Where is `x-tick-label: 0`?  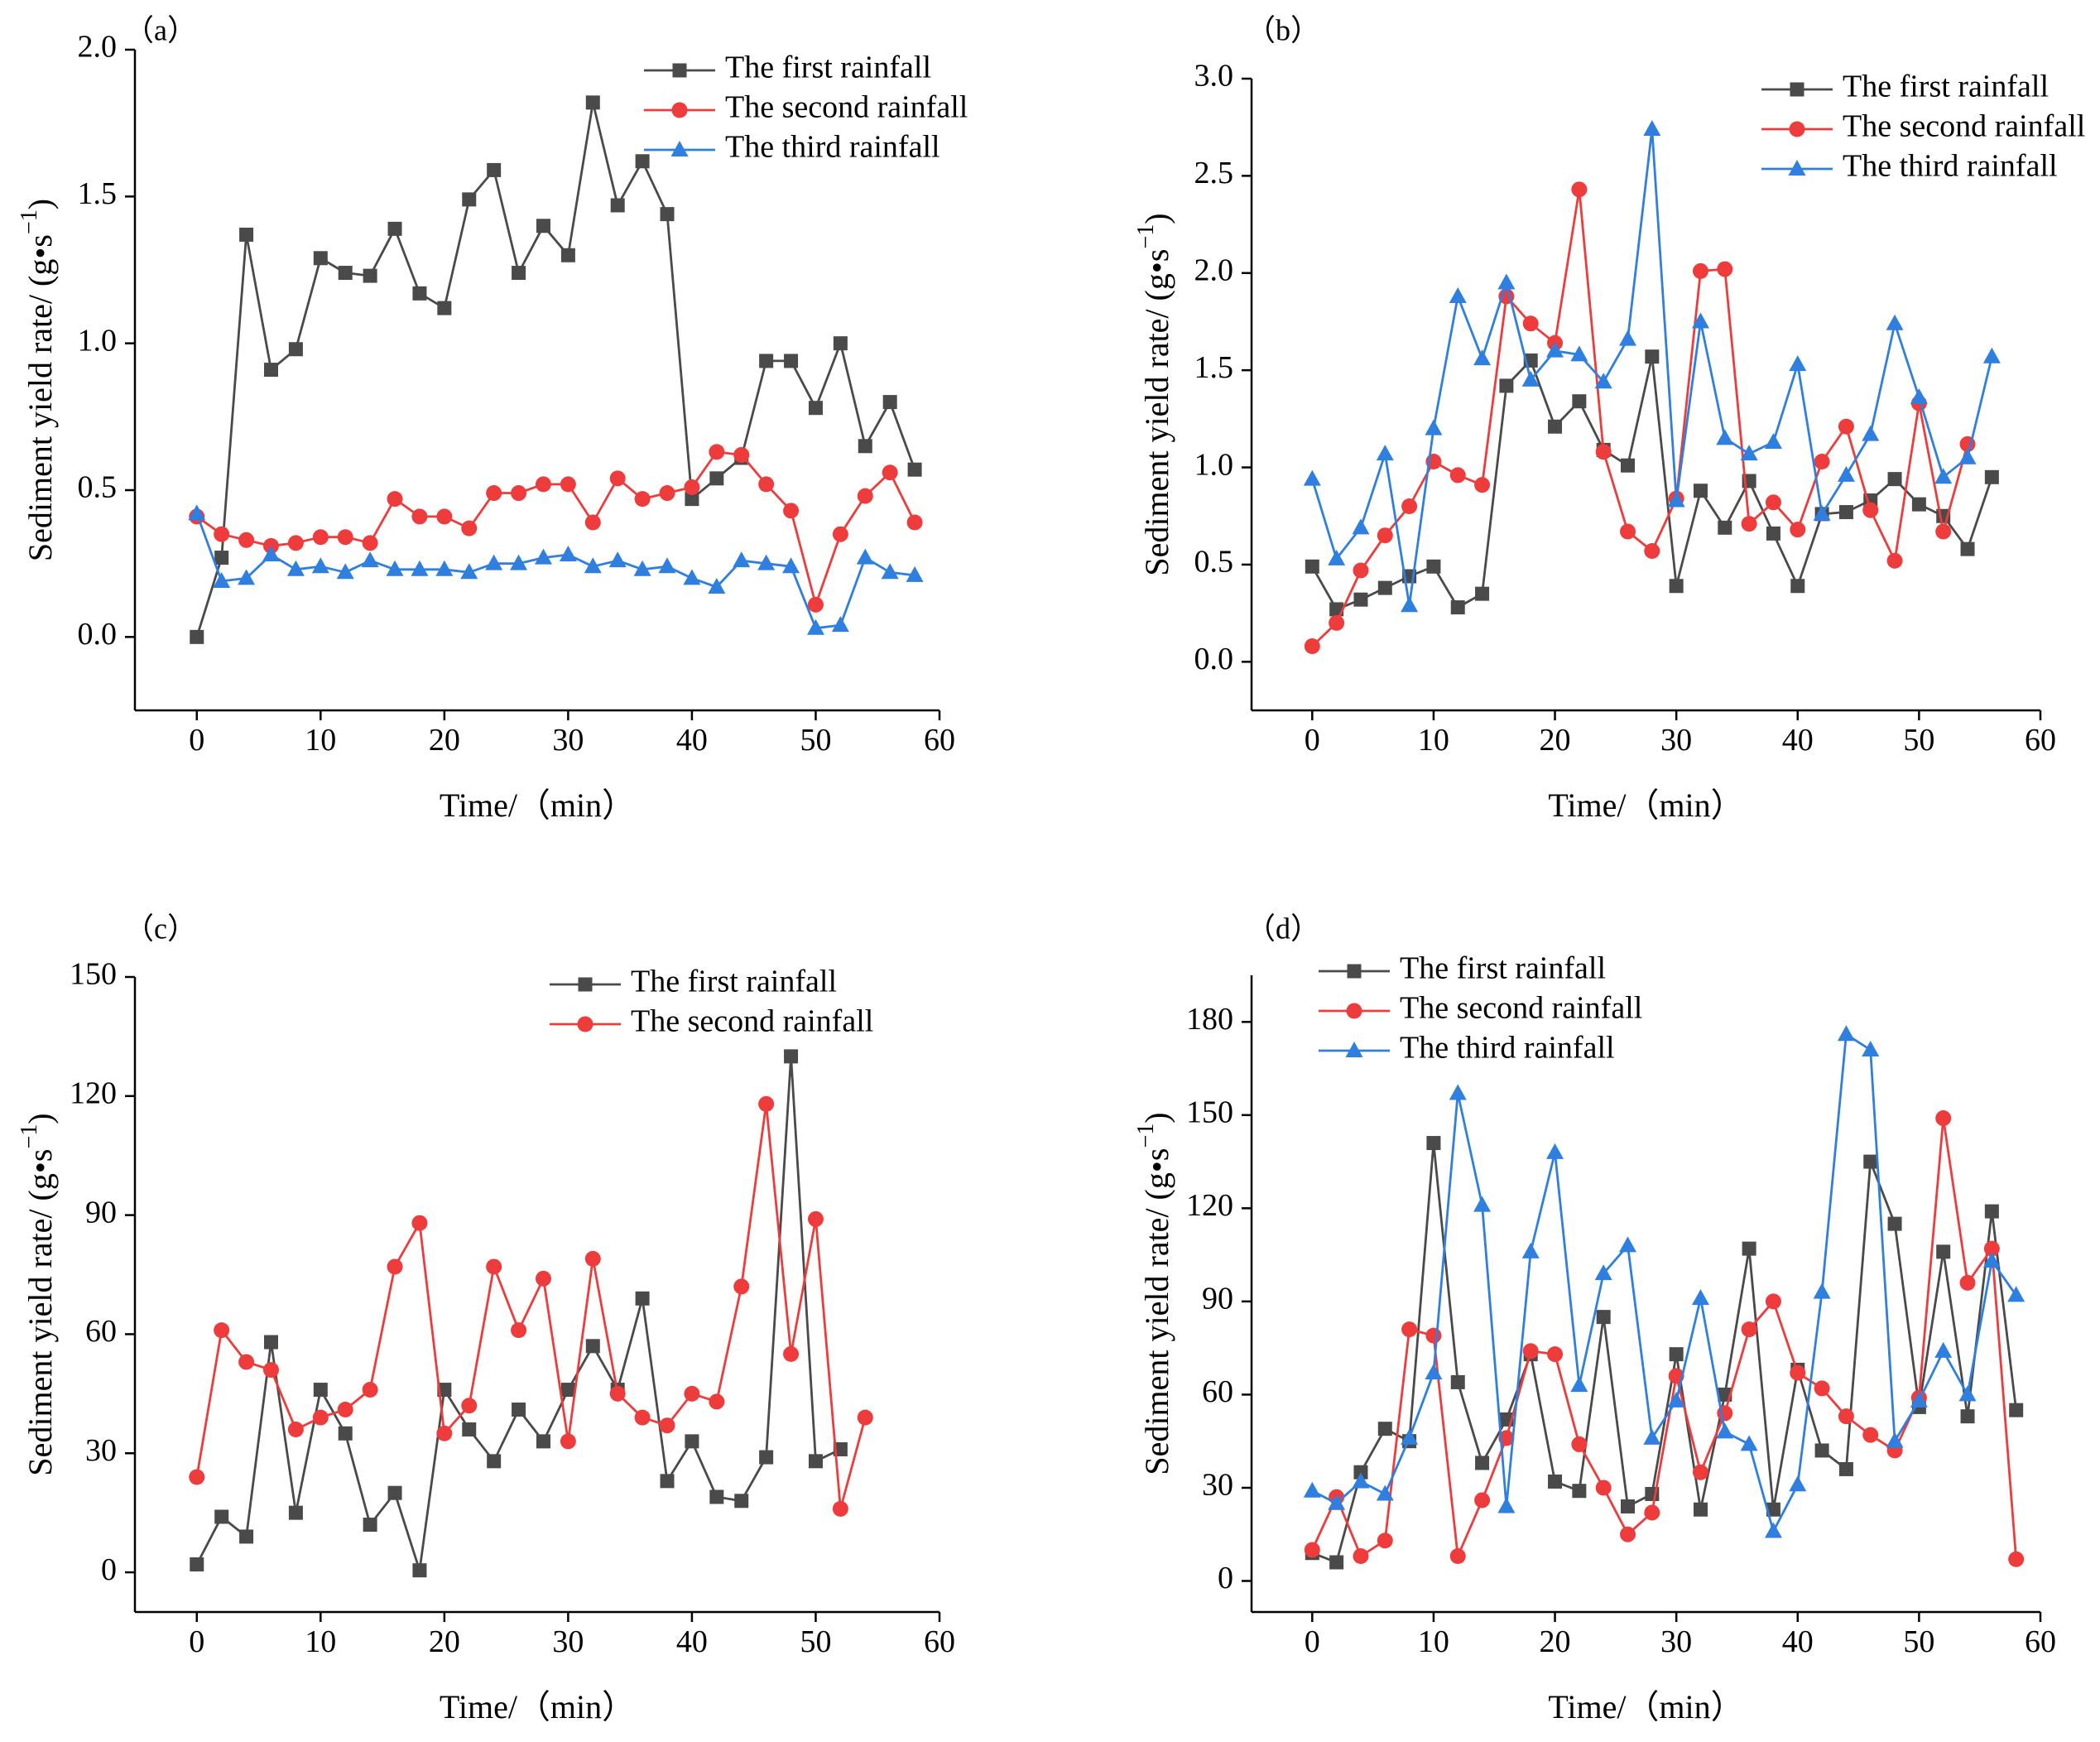 x-tick-label: 0 is located at coordinates (197, 740).